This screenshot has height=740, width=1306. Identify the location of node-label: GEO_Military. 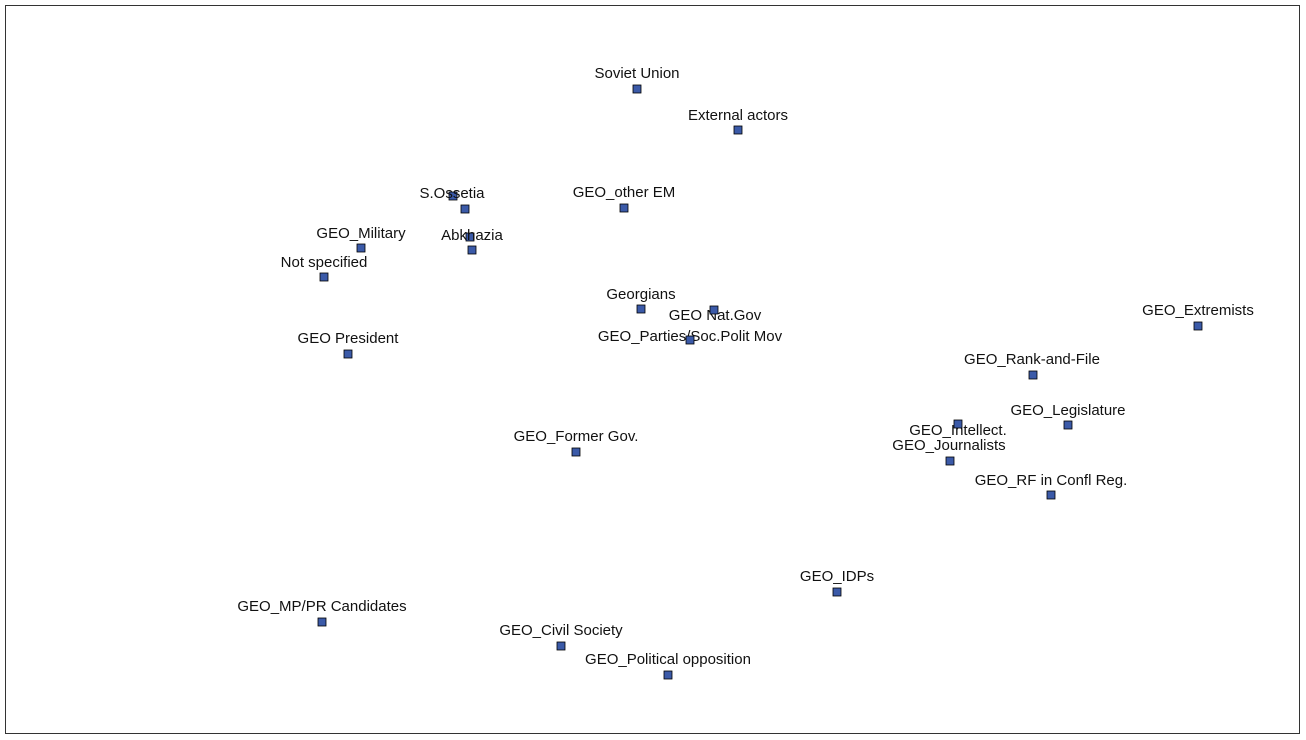
(361, 233).